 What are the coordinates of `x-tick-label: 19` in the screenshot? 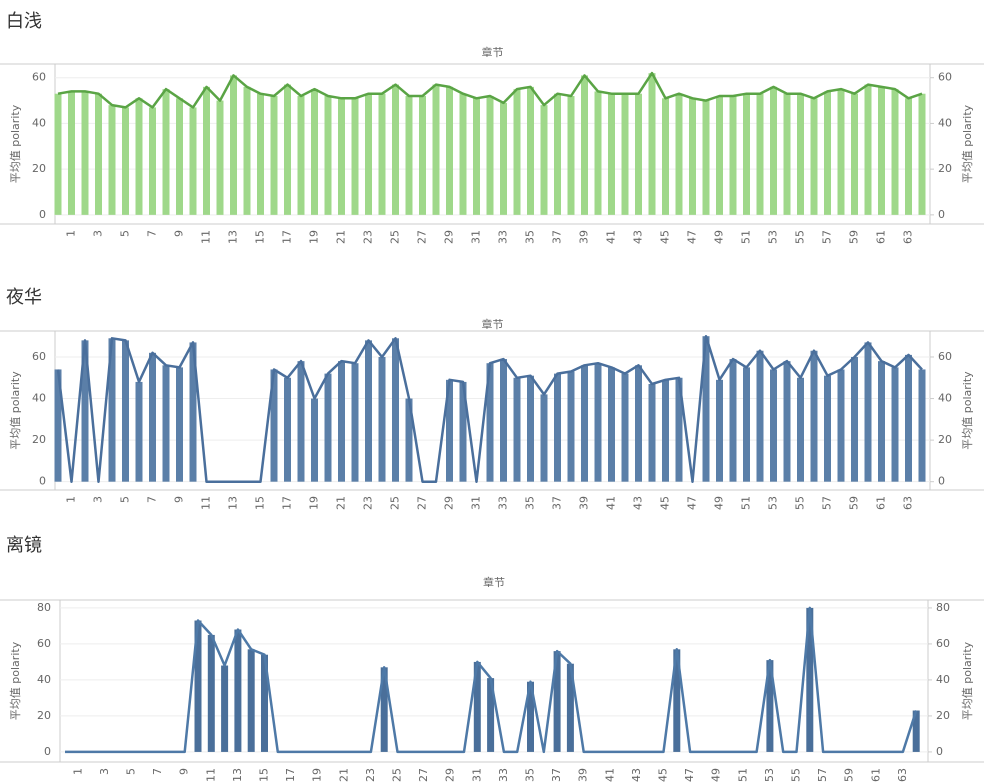 It's located at (317, 775).